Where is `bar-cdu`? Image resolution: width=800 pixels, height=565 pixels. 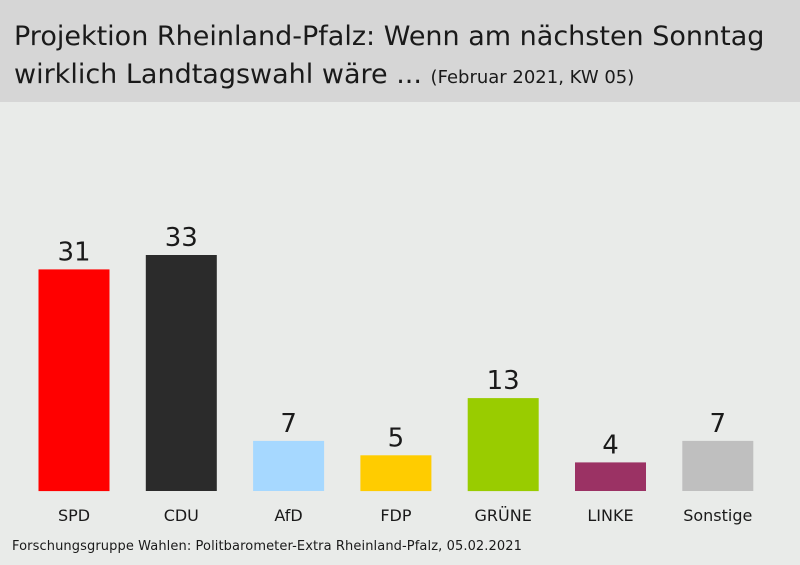
bar-cdu is located at coordinates (181, 373).